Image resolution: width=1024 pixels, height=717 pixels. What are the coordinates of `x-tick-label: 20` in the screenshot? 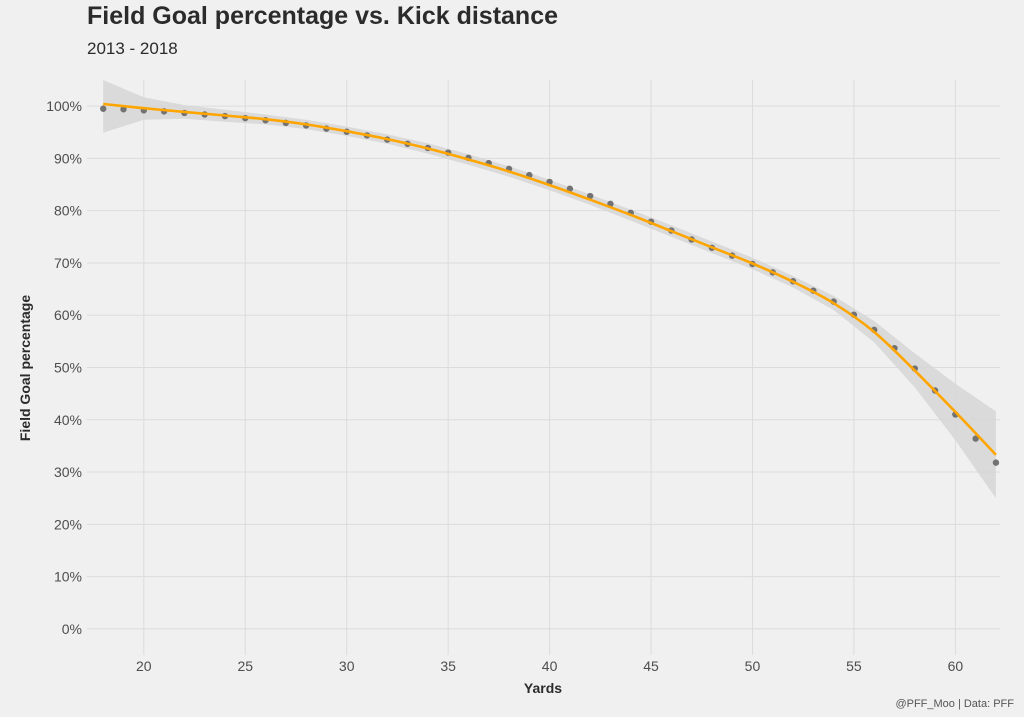 It's located at (144, 666).